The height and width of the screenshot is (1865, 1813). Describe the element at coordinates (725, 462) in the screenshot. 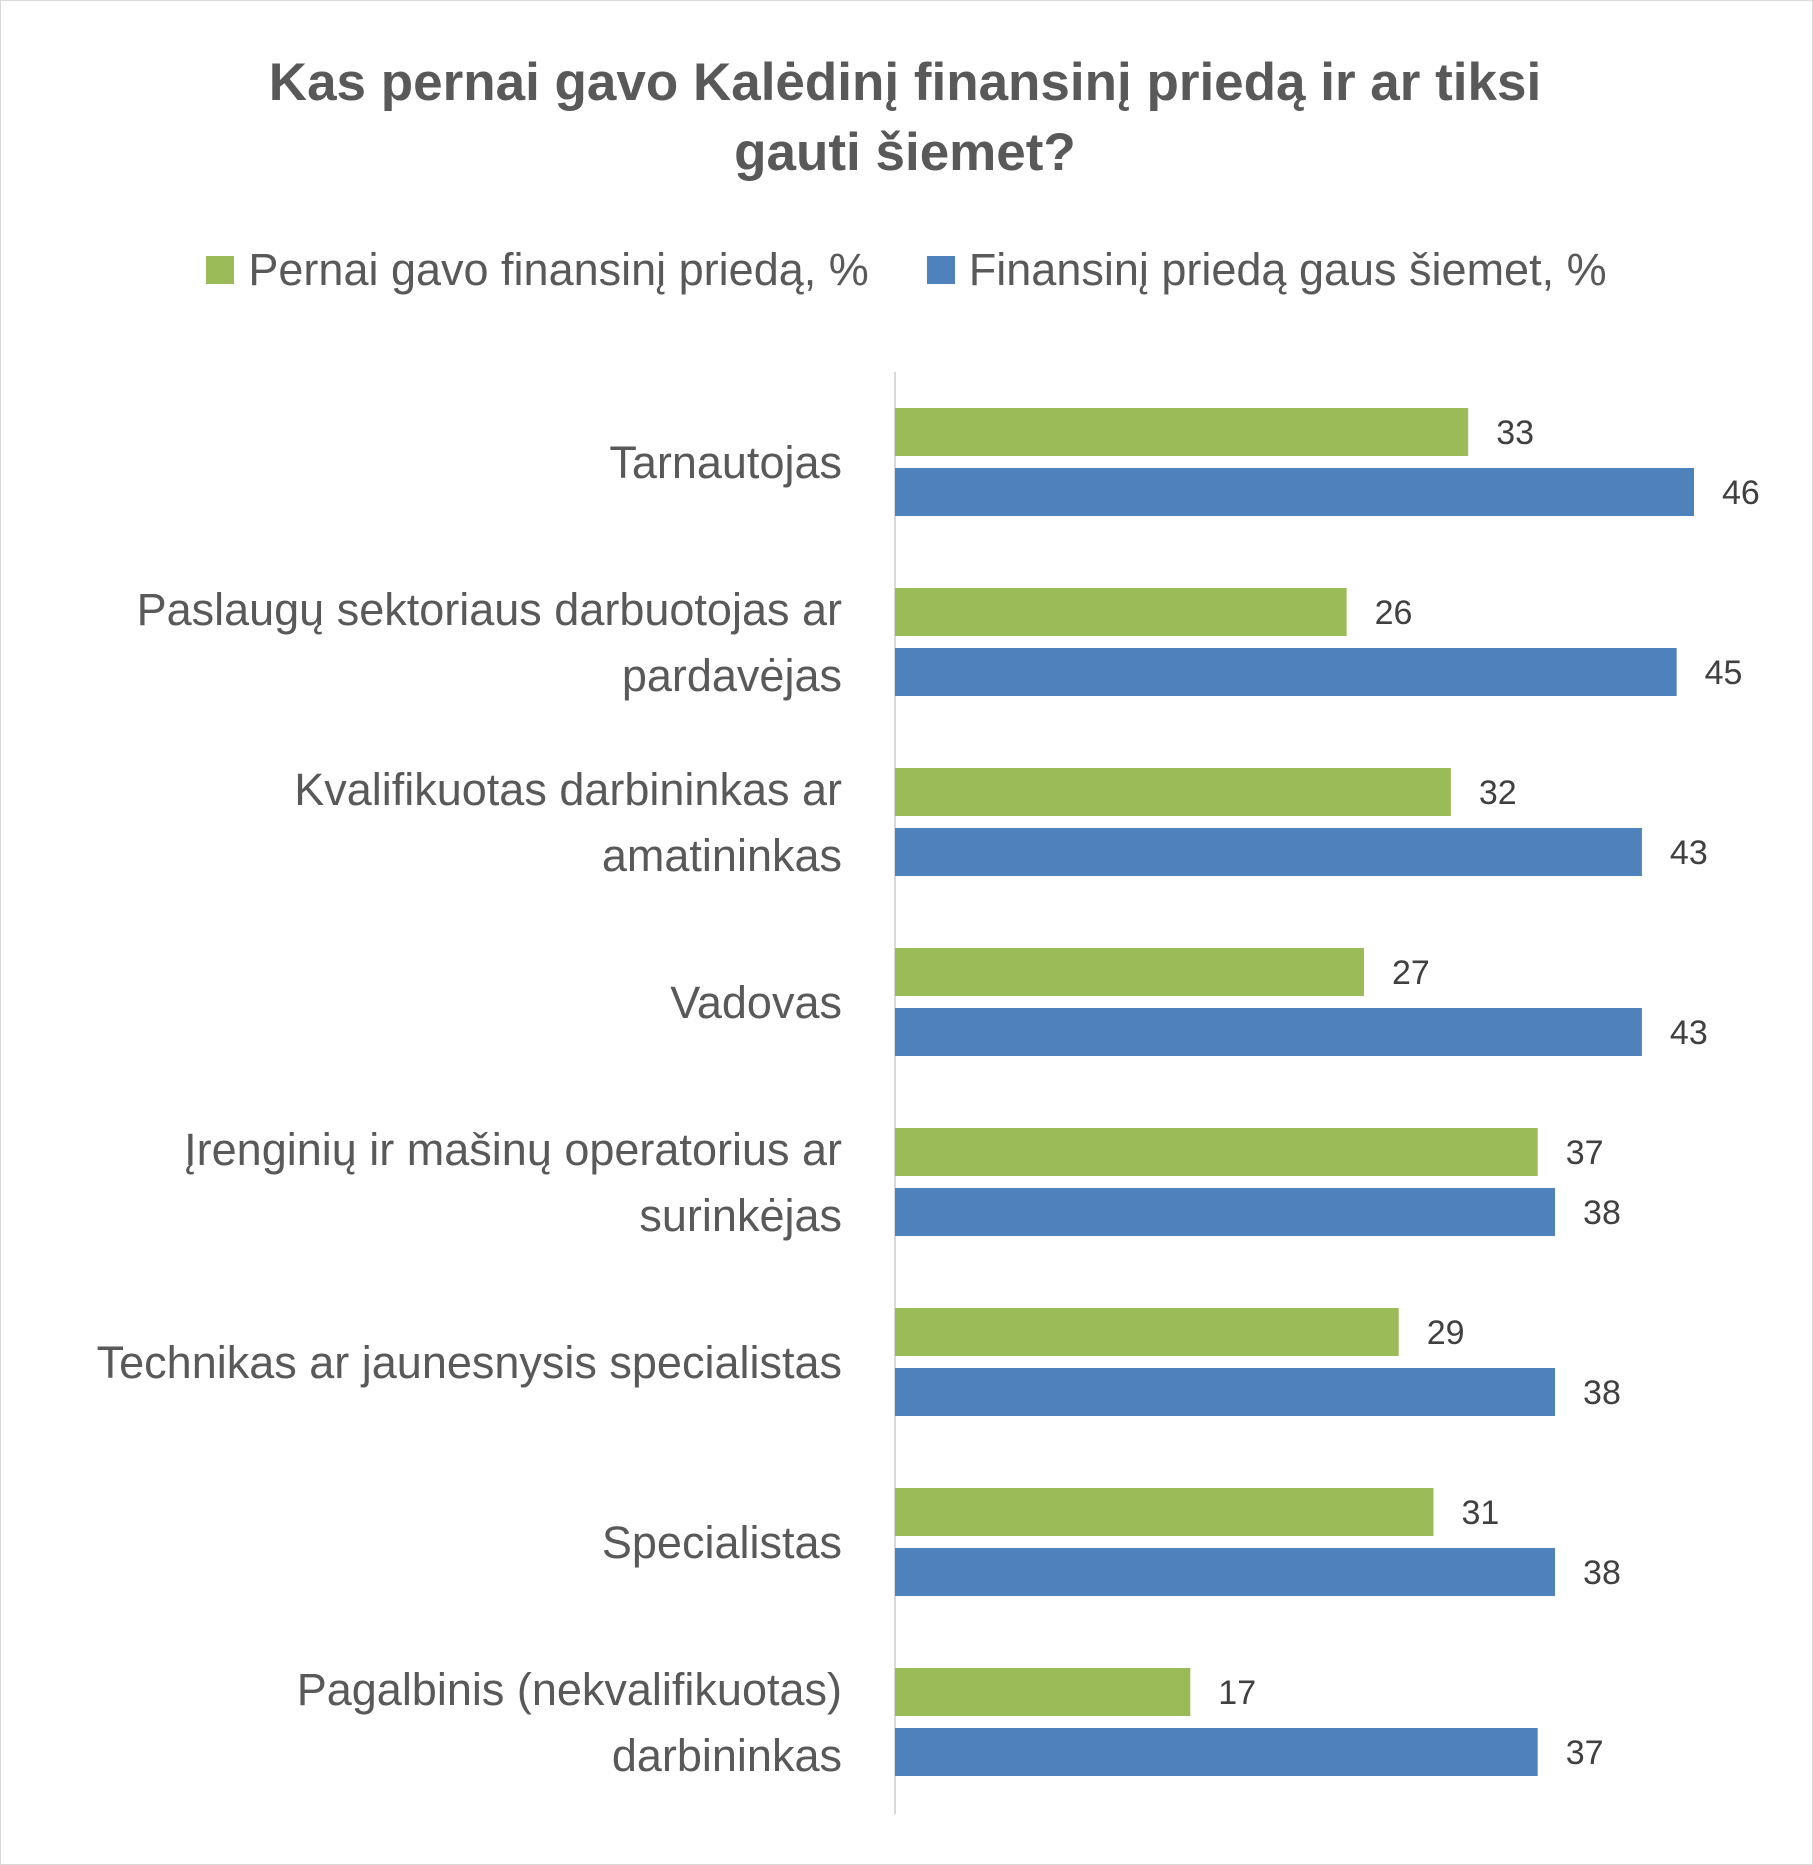

I see `category-label-1: Tarnautojas` at that location.